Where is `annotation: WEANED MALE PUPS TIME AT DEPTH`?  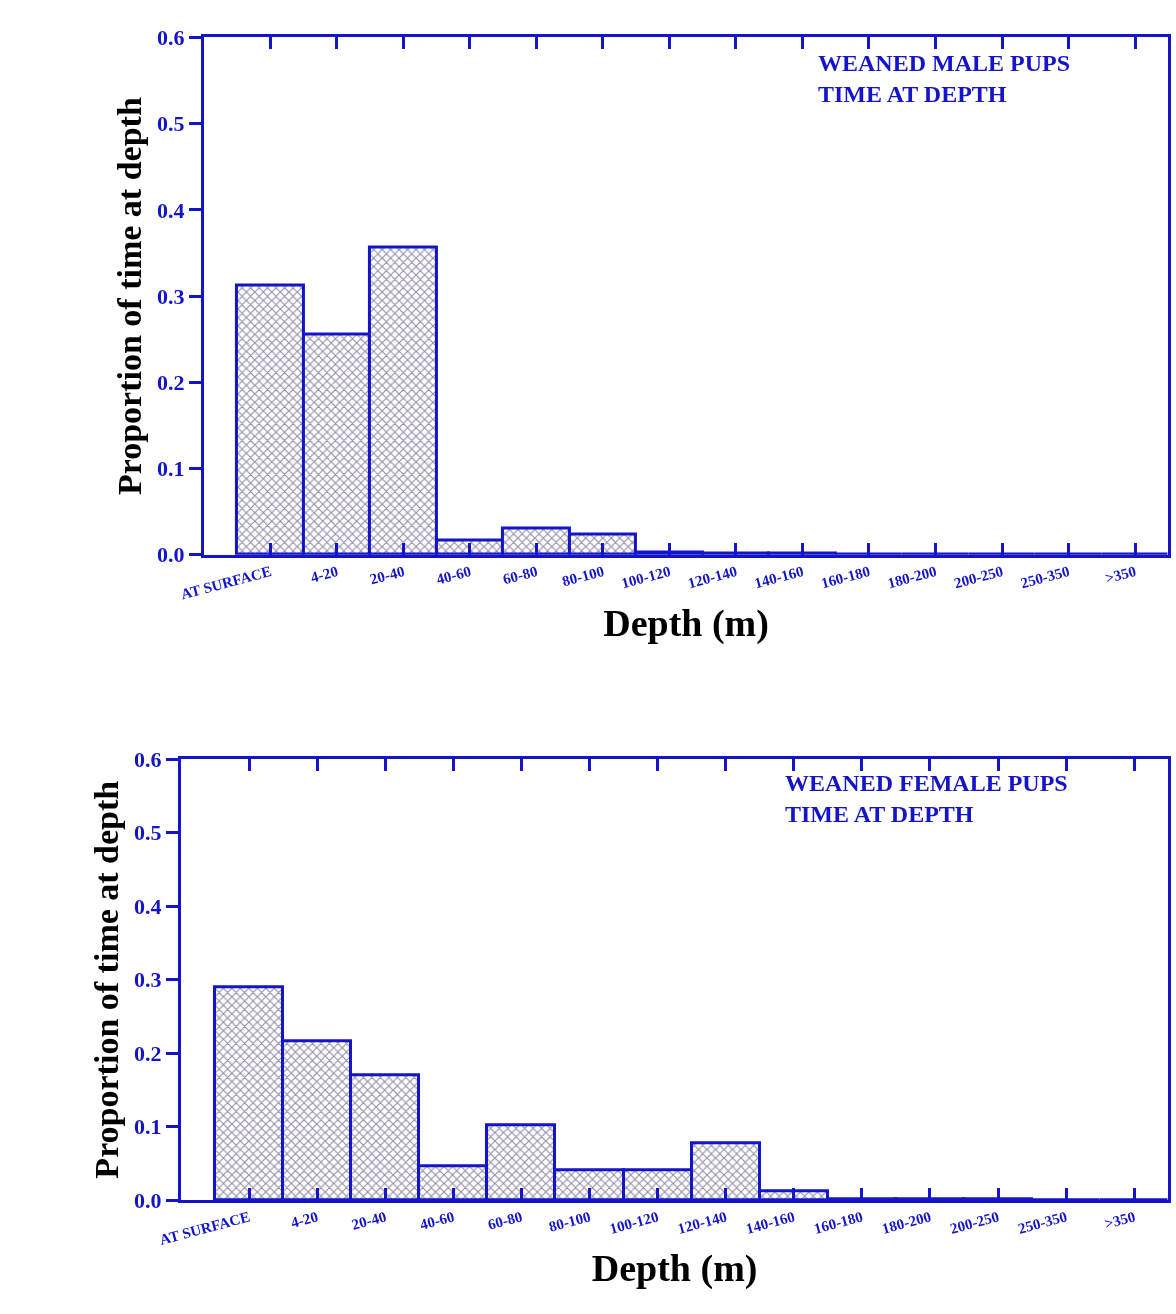 annotation: WEANED MALE PUPS TIME AT DEPTH is located at coordinates (944, 79).